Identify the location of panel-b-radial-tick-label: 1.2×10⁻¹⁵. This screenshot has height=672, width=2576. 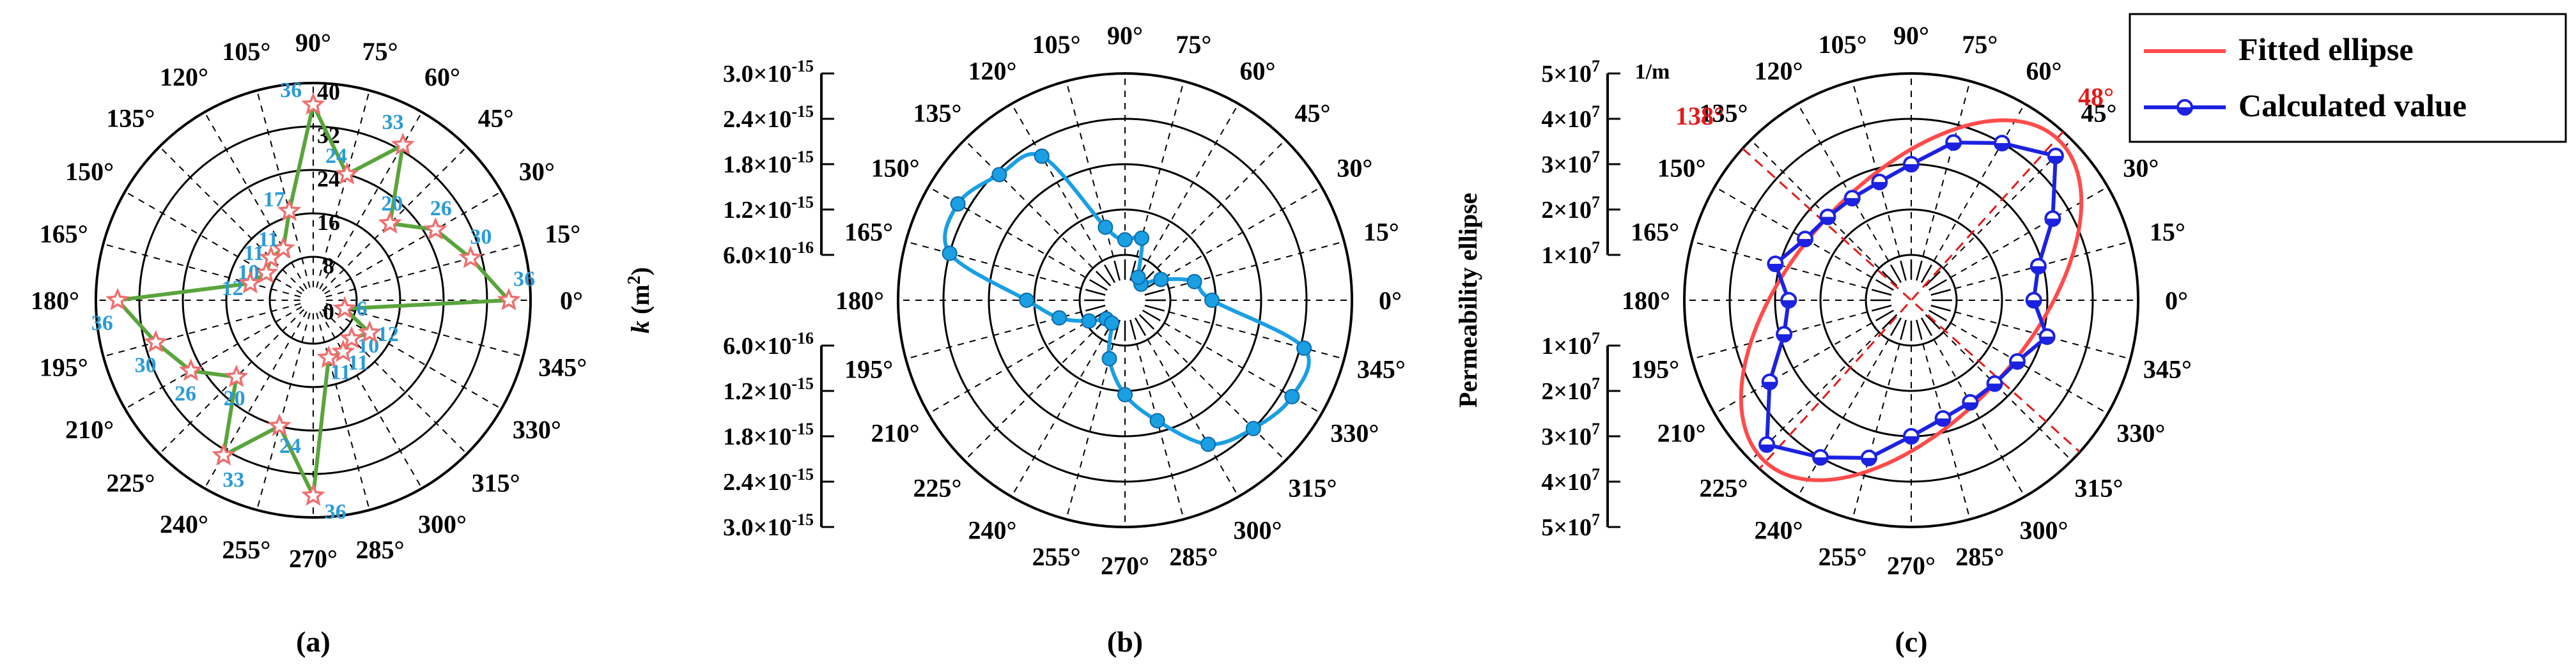
(768, 208).